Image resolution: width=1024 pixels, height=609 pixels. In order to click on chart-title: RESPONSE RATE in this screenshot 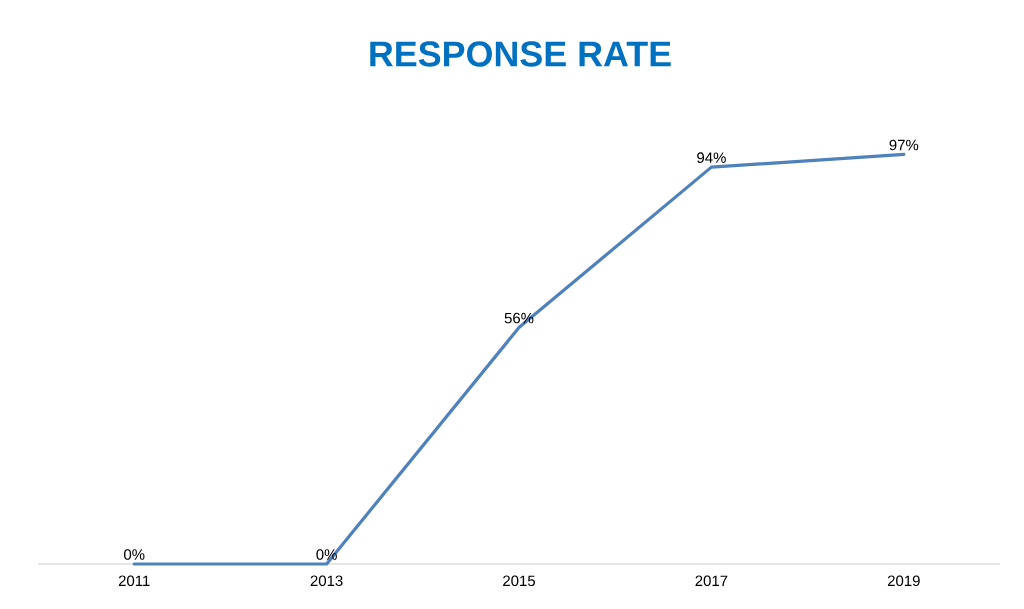, I will do `click(520, 54)`.